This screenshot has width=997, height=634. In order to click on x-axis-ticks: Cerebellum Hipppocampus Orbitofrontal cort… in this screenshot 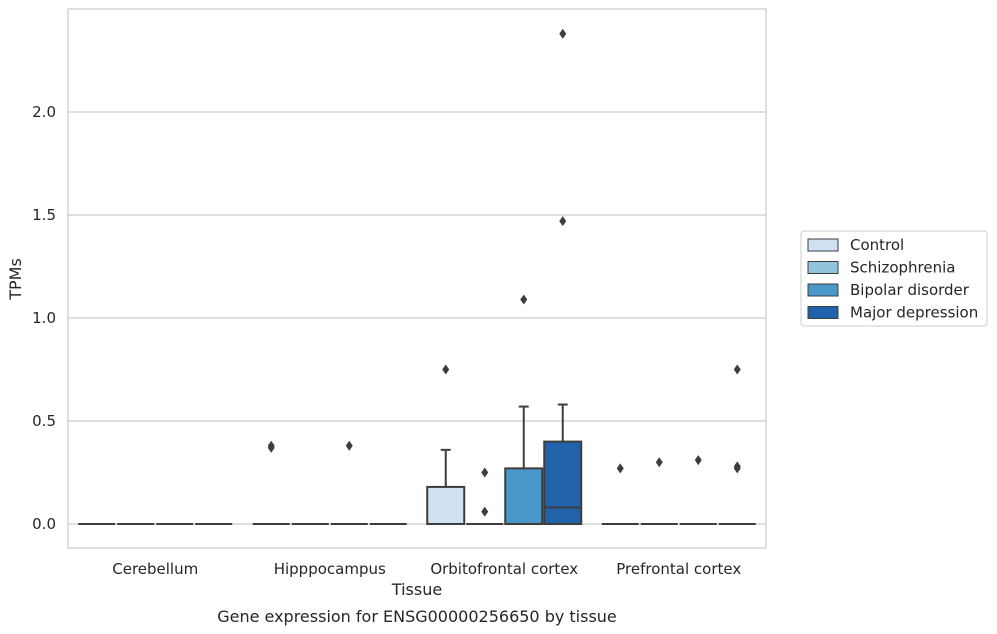, I will do `click(426, 569)`.